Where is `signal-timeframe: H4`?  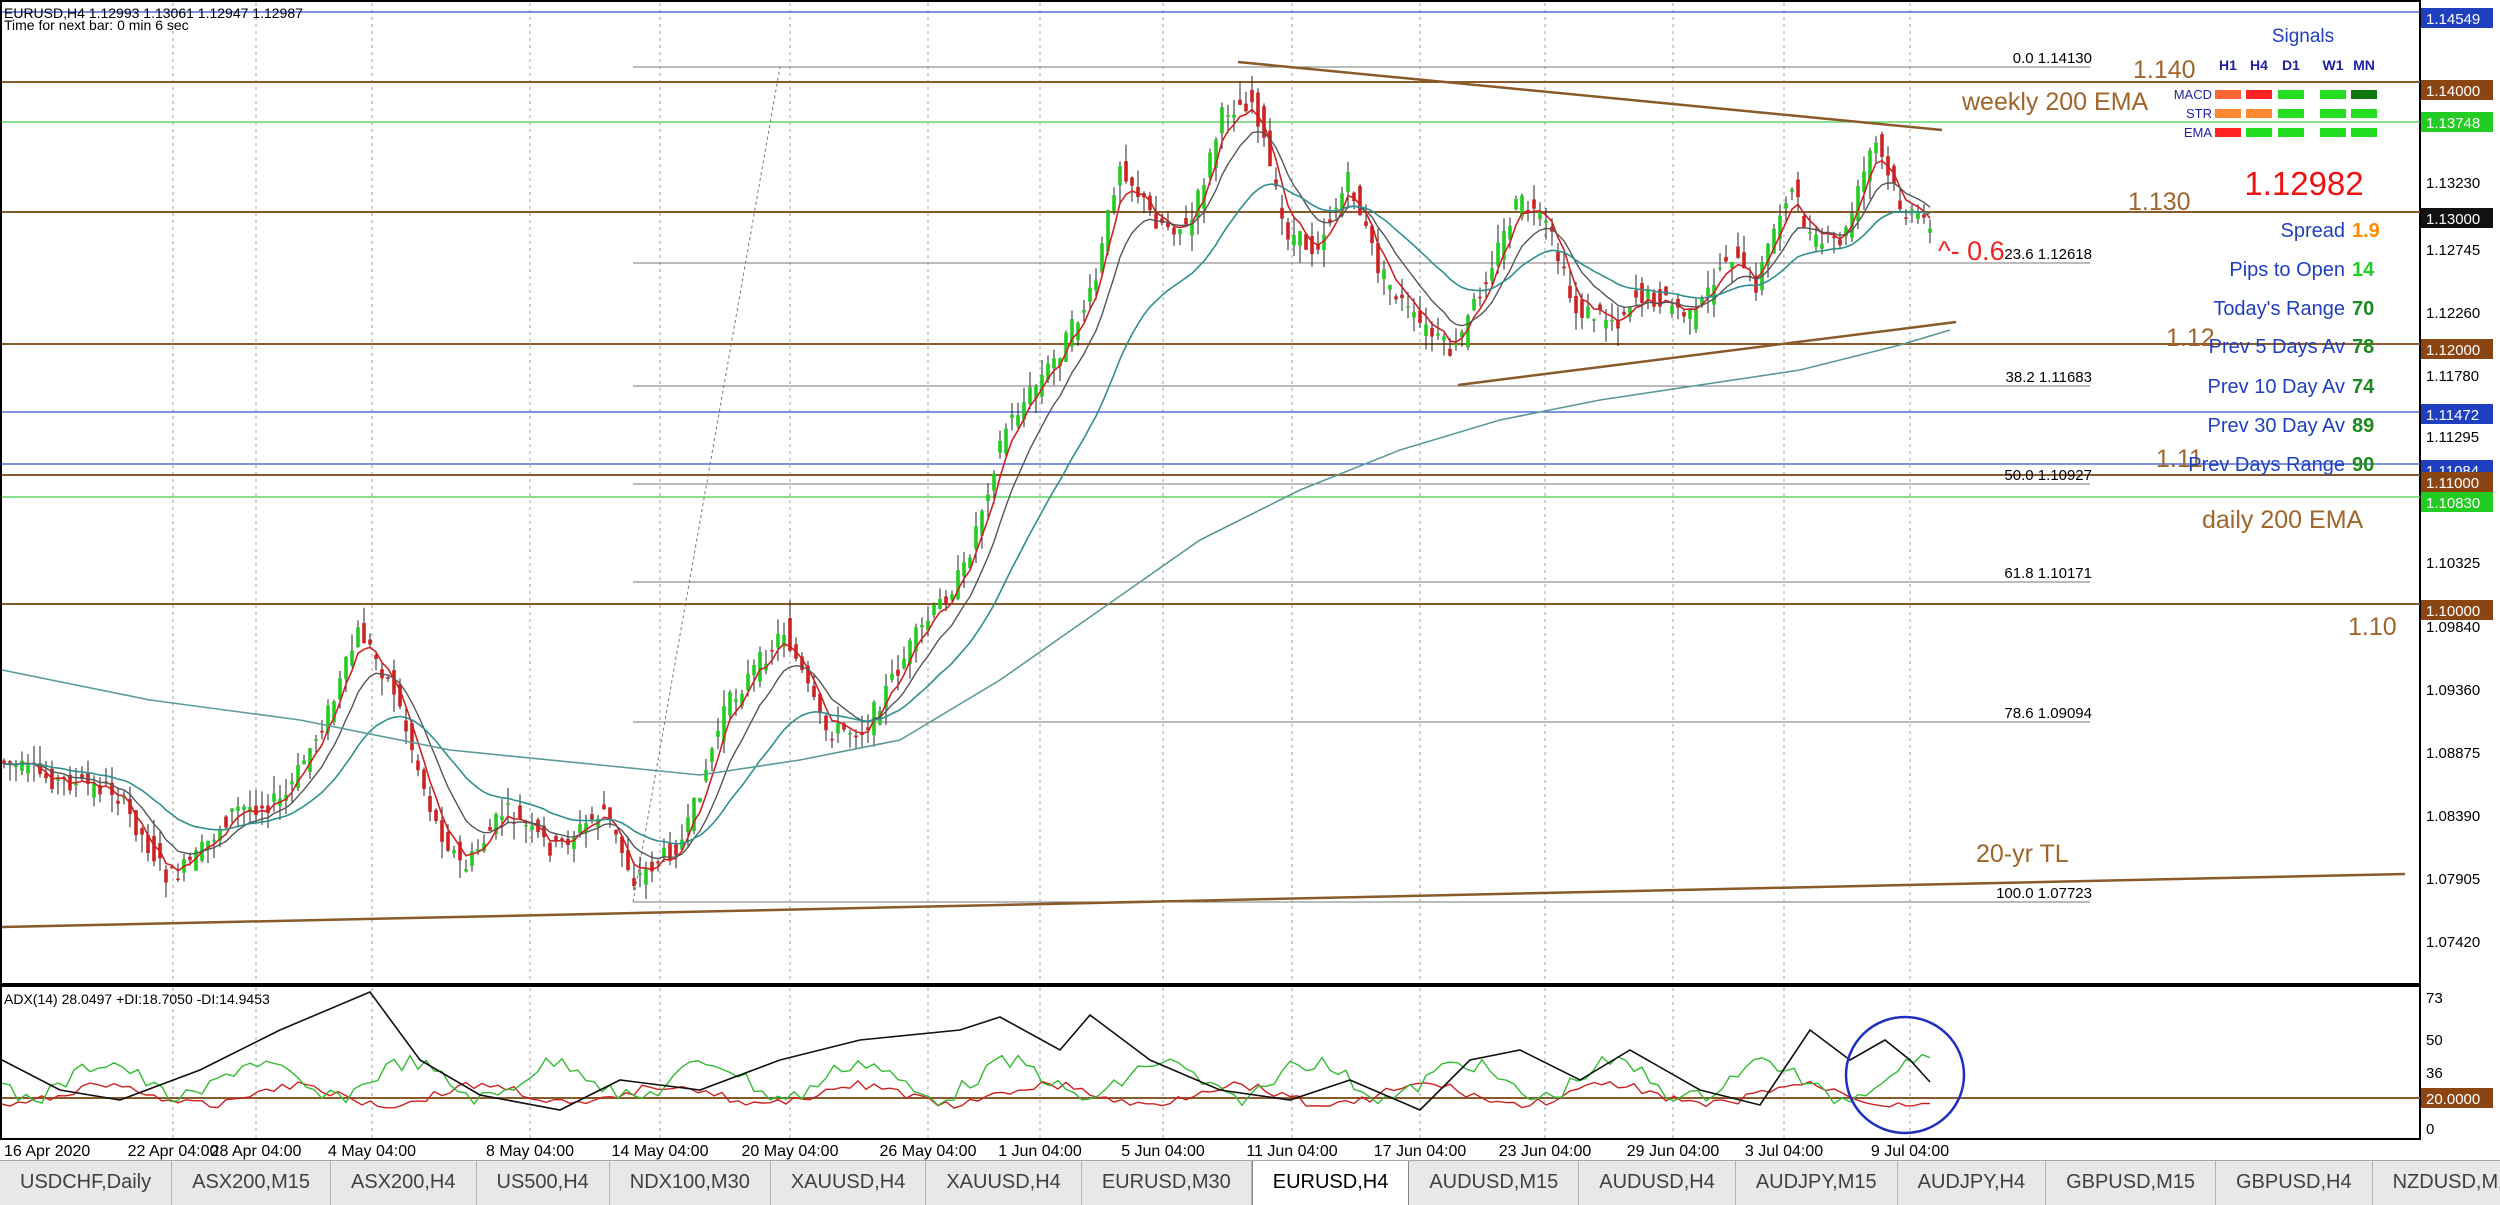 signal-timeframe: H4 is located at coordinates (2259, 65).